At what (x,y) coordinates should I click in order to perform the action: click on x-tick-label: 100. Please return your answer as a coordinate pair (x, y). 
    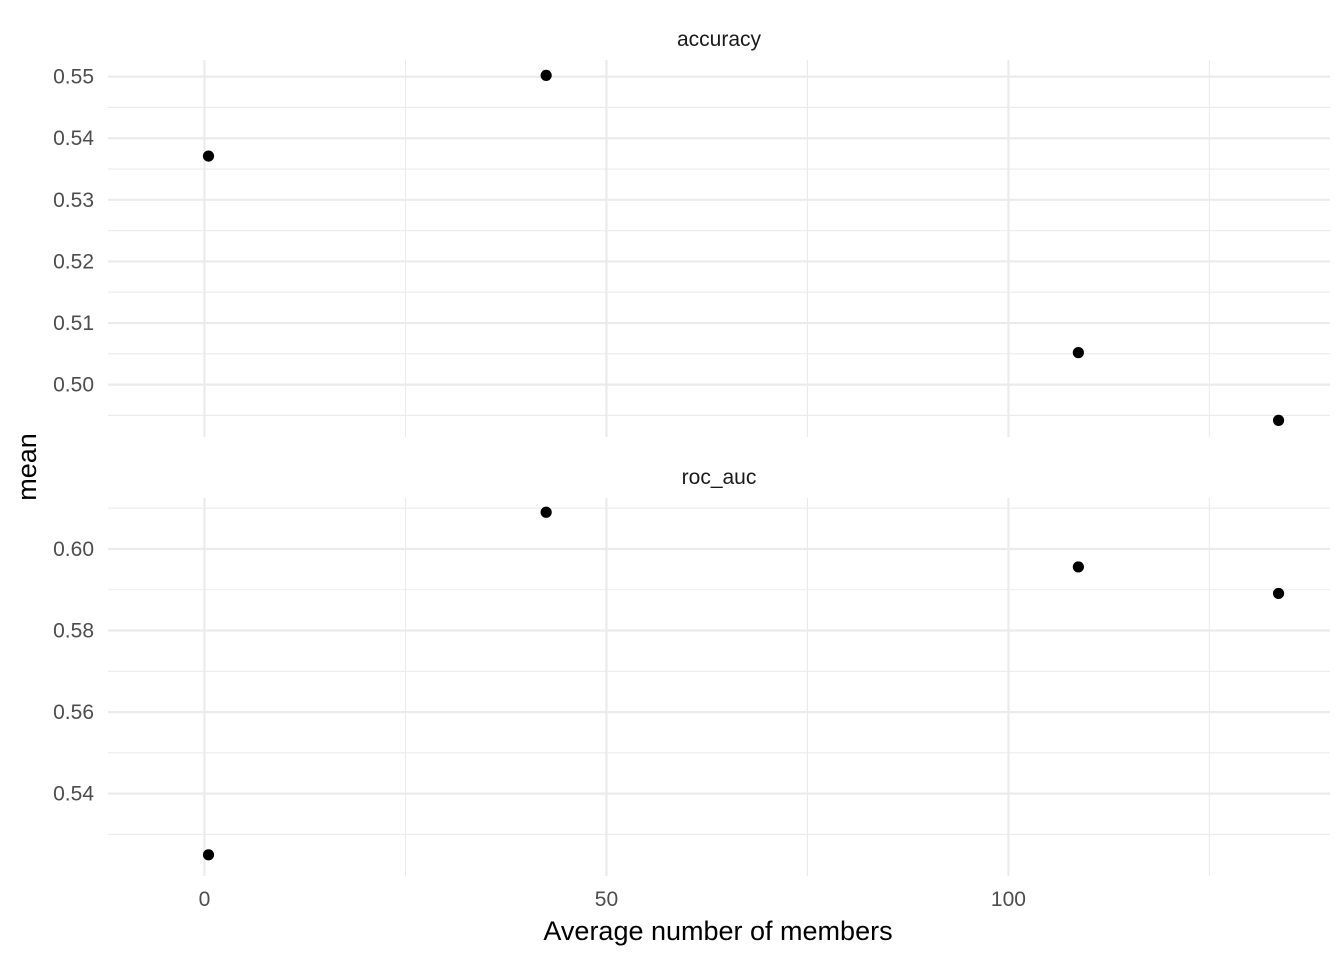
    Looking at the image, I should click on (1008, 899).